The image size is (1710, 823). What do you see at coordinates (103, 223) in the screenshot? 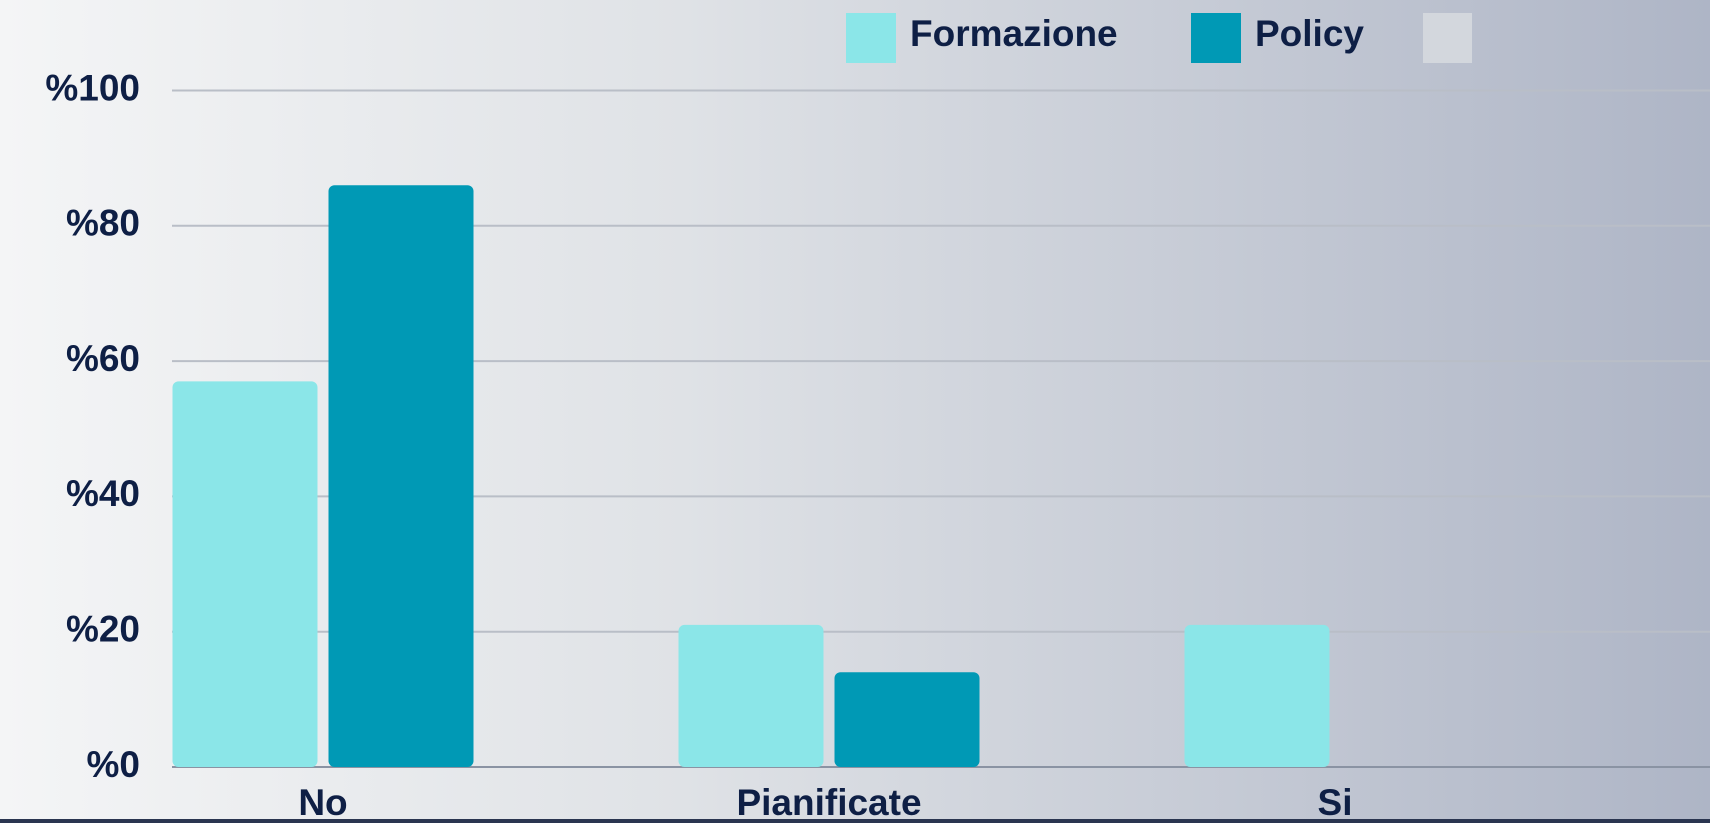
I see `y-tick-label: %80` at bounding box center [103, 223].